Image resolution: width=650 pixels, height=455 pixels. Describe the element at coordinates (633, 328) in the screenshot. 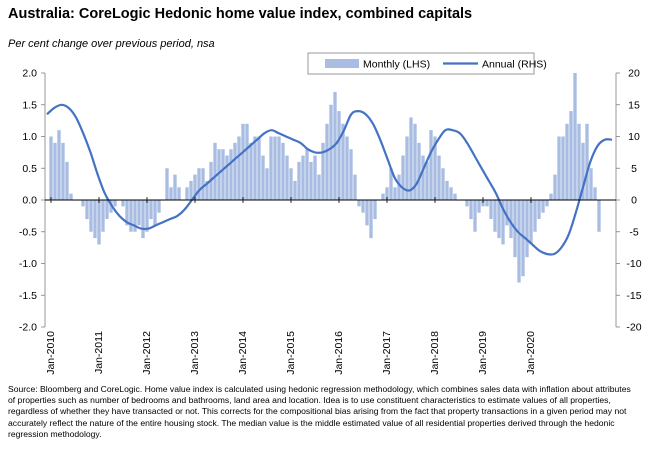

I see `y-right-tick-label: -20` at that location.